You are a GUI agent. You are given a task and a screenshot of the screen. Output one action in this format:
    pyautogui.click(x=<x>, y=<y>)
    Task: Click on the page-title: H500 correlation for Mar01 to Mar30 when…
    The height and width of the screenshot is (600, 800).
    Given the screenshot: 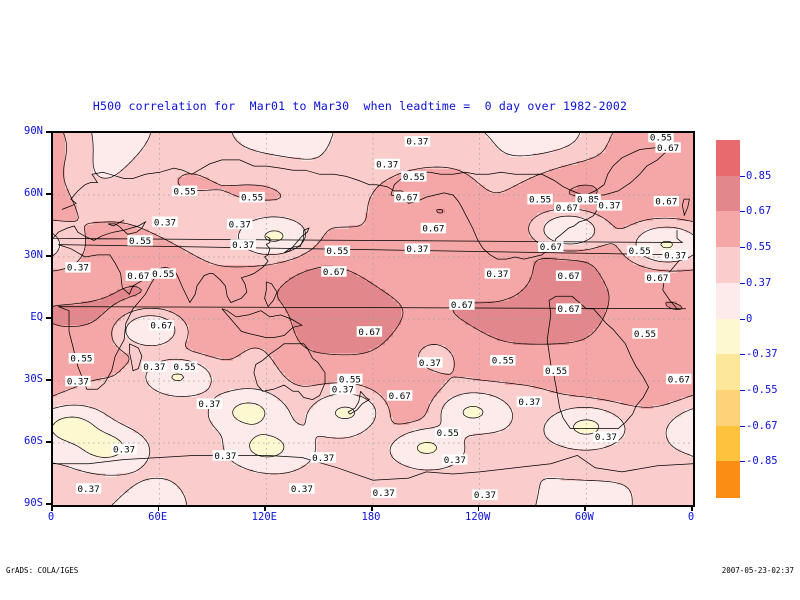 What is the action you would take?
    pyautogui.click(x=360, y=106)
    